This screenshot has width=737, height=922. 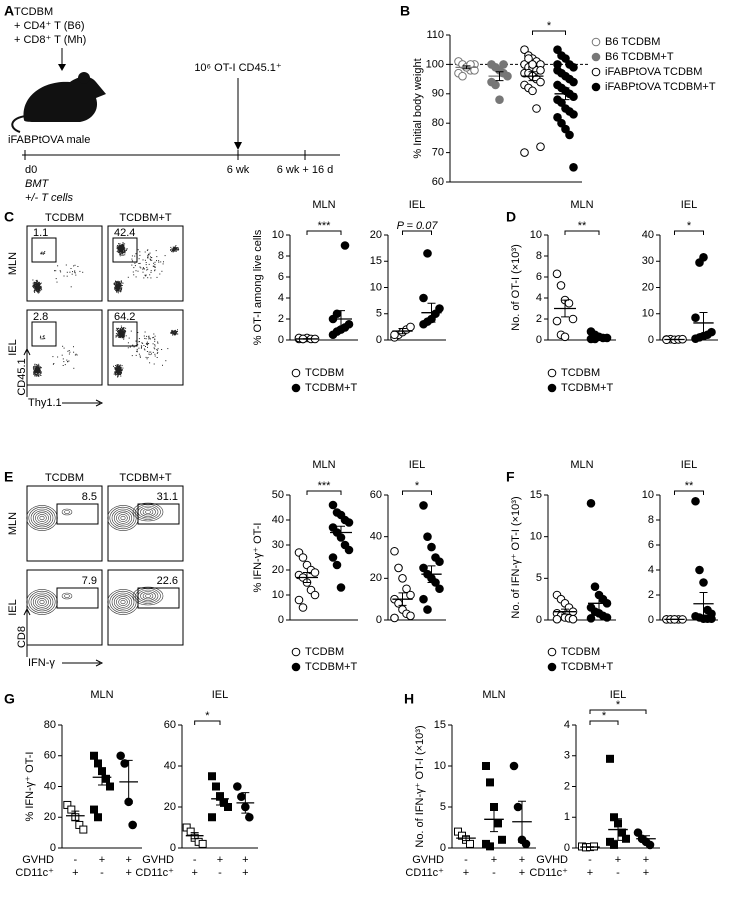 I want to click on y-tick-label: 40, so click(x=648, y=235).